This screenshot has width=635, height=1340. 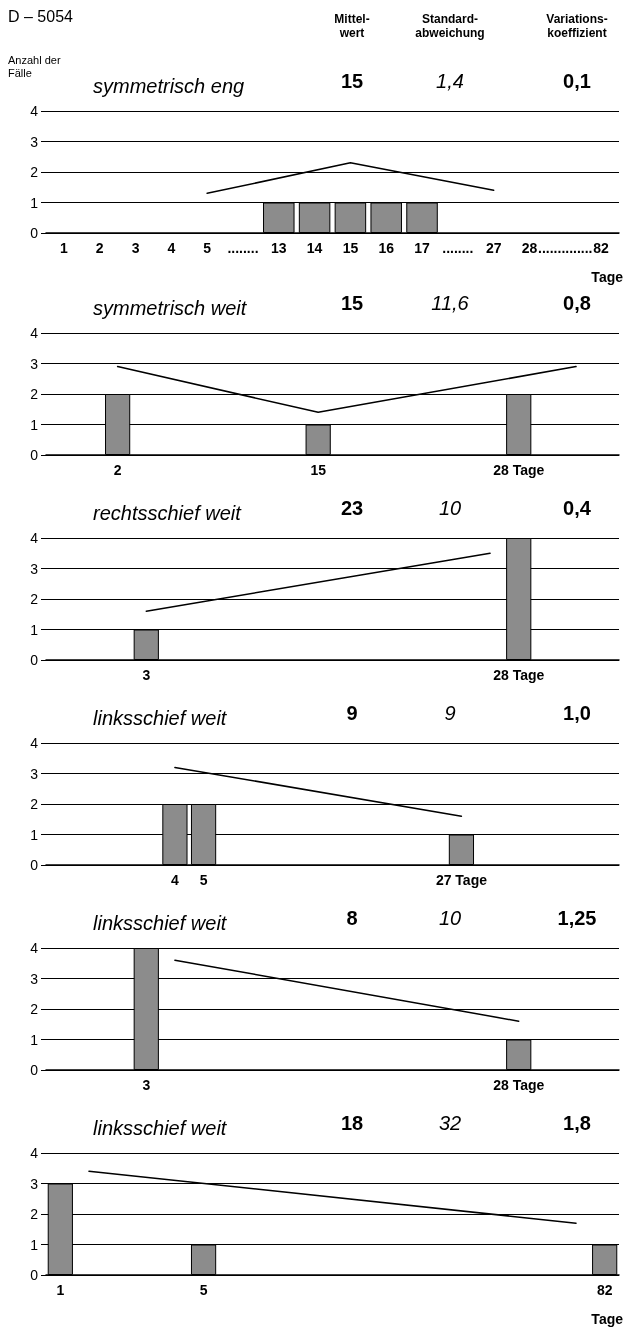 I want to click on x-tick-label: 28, so click(x=529, y=248).